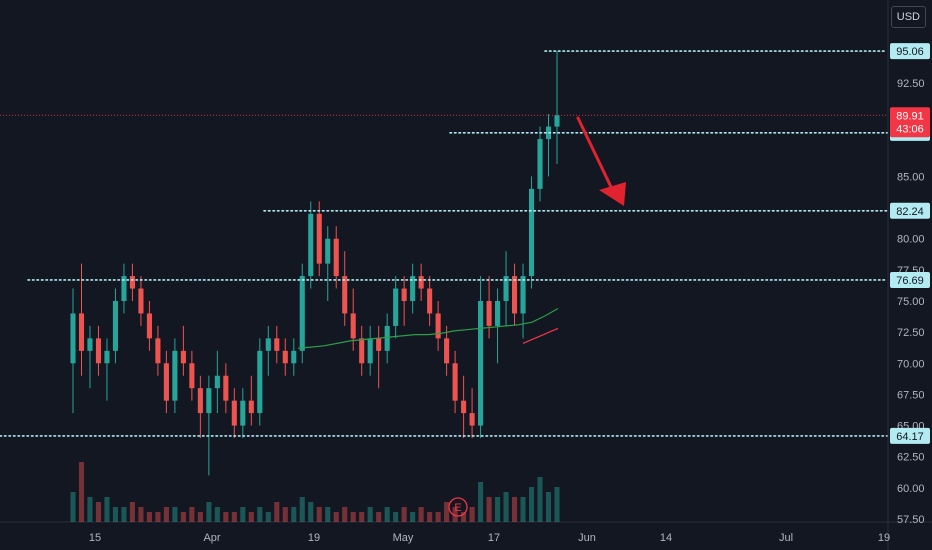 The image size is (932, 550). I want to click on countdown-text: 43:06, so click(910, 129).